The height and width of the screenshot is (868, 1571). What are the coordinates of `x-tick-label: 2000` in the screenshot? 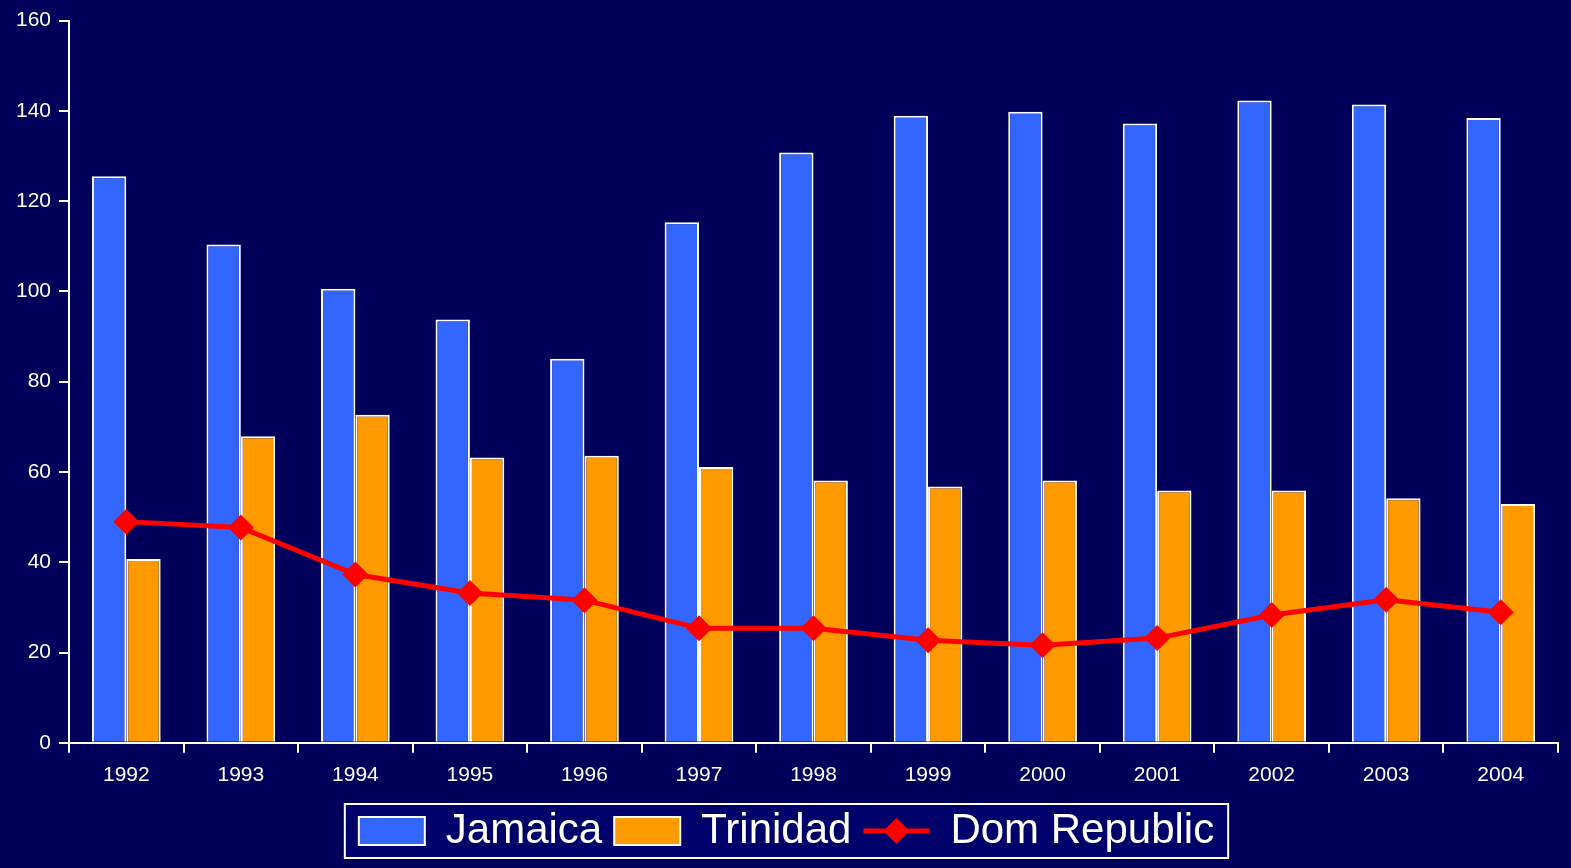 It's located at (1042, 774).